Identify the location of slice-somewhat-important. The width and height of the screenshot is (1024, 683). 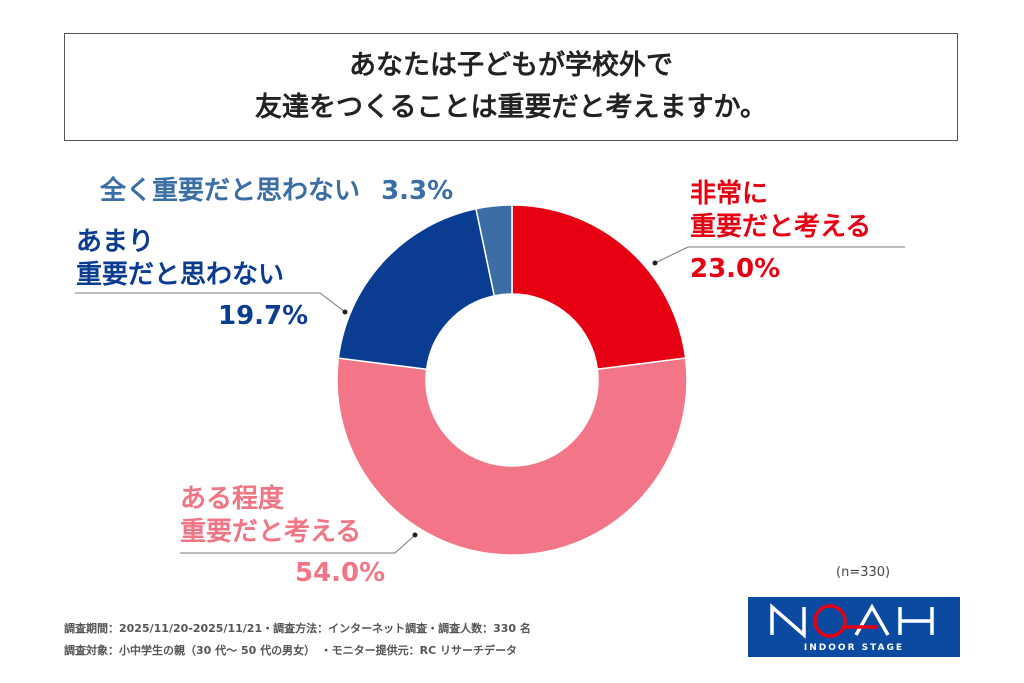
(512, 456).